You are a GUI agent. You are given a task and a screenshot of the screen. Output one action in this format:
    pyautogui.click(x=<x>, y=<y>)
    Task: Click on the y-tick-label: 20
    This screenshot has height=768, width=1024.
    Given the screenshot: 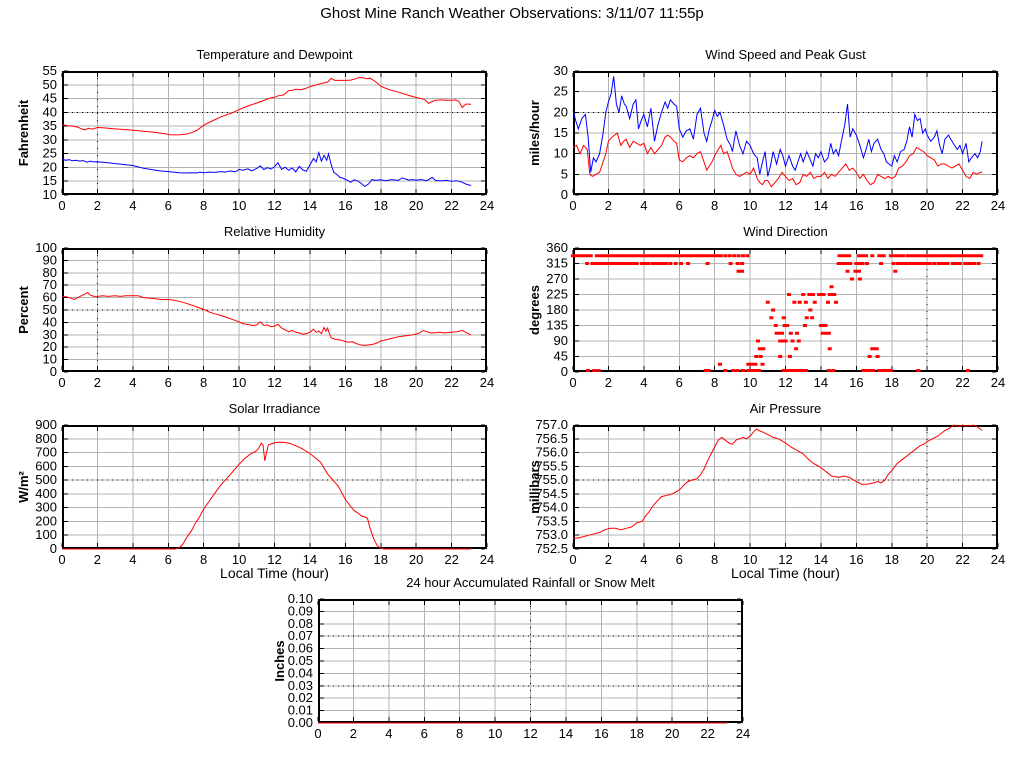 What is the action you would take?
    pyautogui.click(x=561, y=111)
    